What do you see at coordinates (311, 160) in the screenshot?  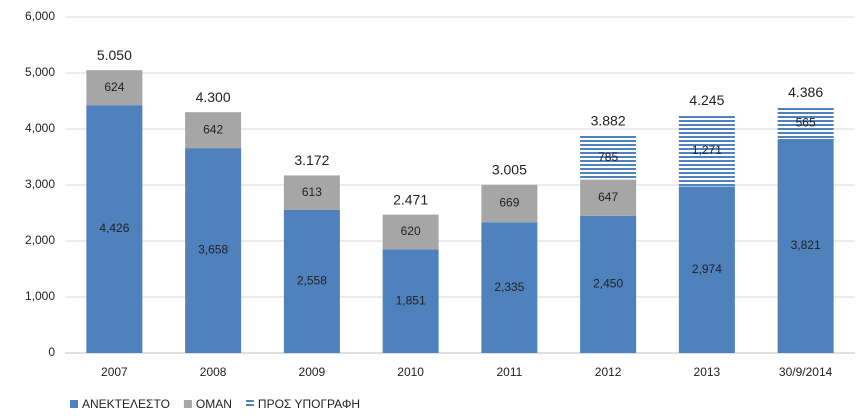 I see `total-label: 3.172` at bounding box center [311, 160].